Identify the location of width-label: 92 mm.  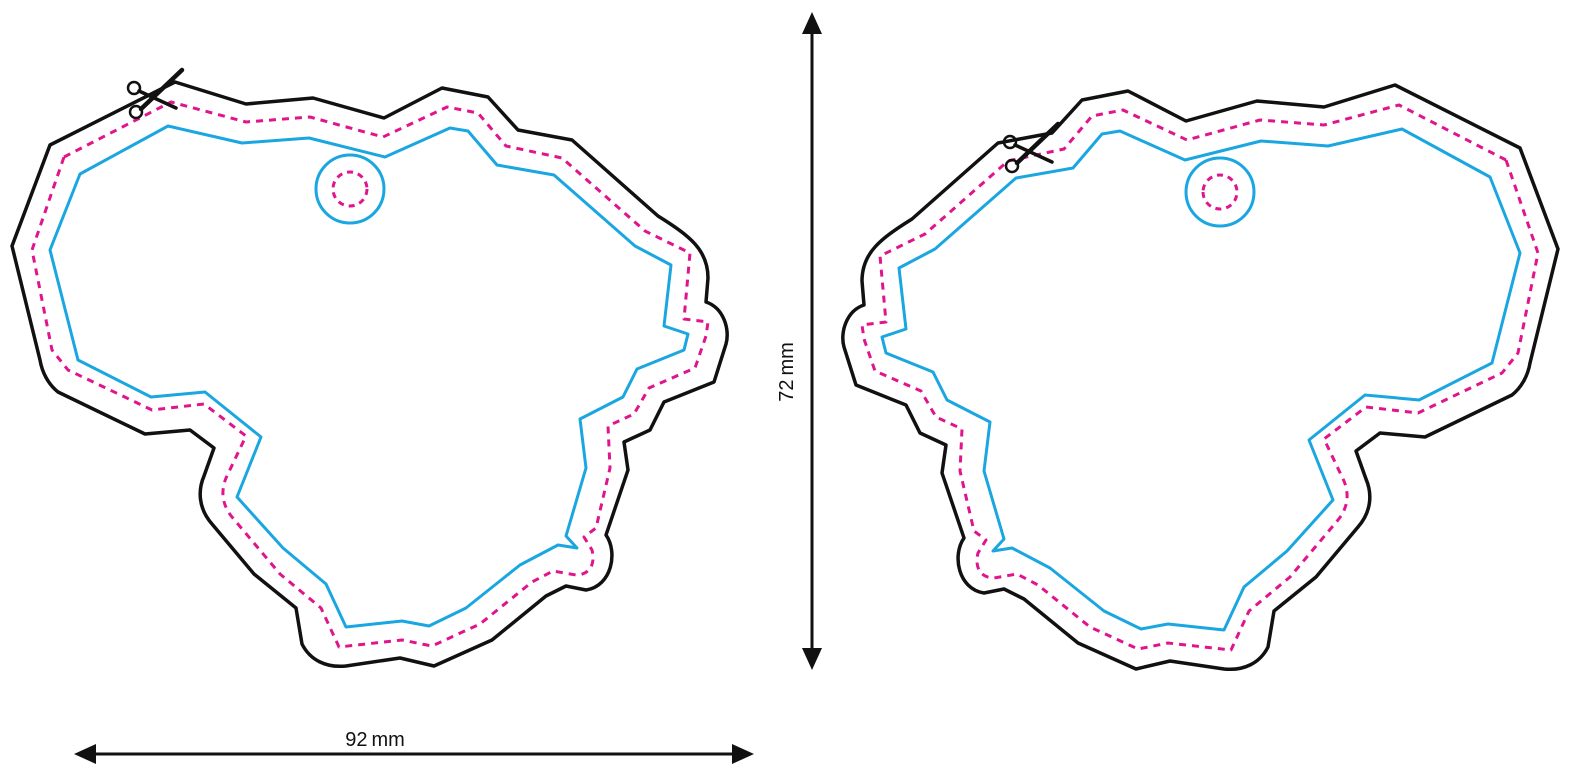
(375, 740).